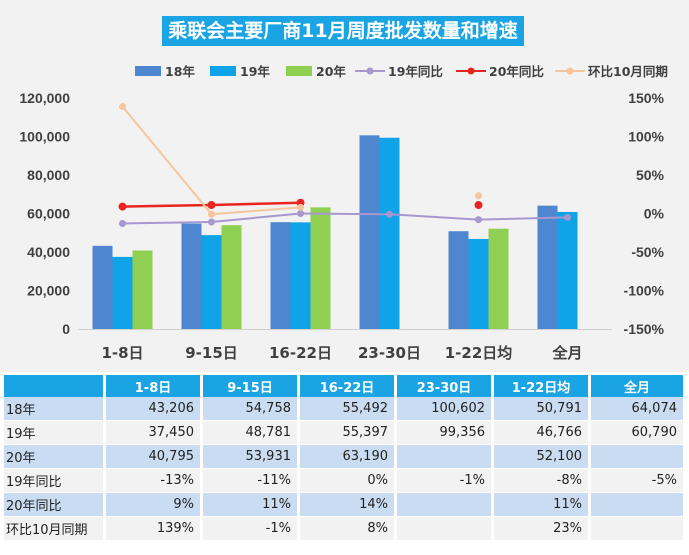 The height and width of the screenshot is (555, 689). What do you see at coordinates (479, 353) in the screenshot?
I see `x-tick-label: 1-22日均` at bounding box center [479, 353].